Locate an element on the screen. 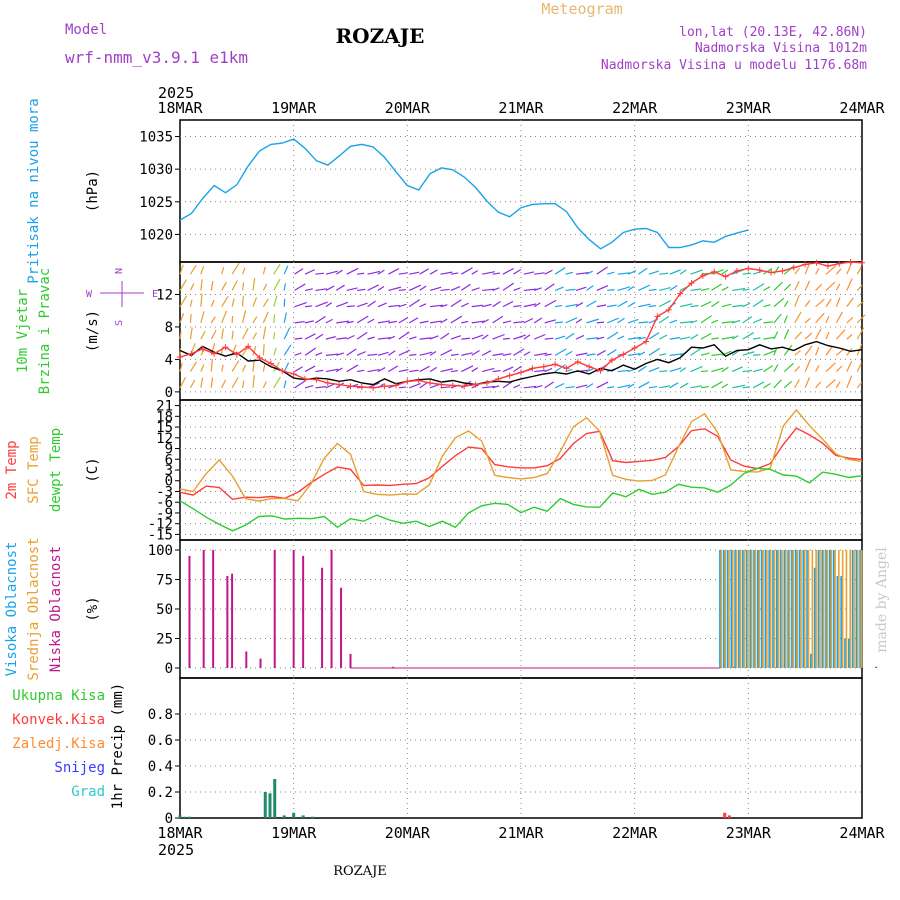 This screenshot has width=900, height=900. y-tick-label: 0.2 is located at coordinates (160, 793).